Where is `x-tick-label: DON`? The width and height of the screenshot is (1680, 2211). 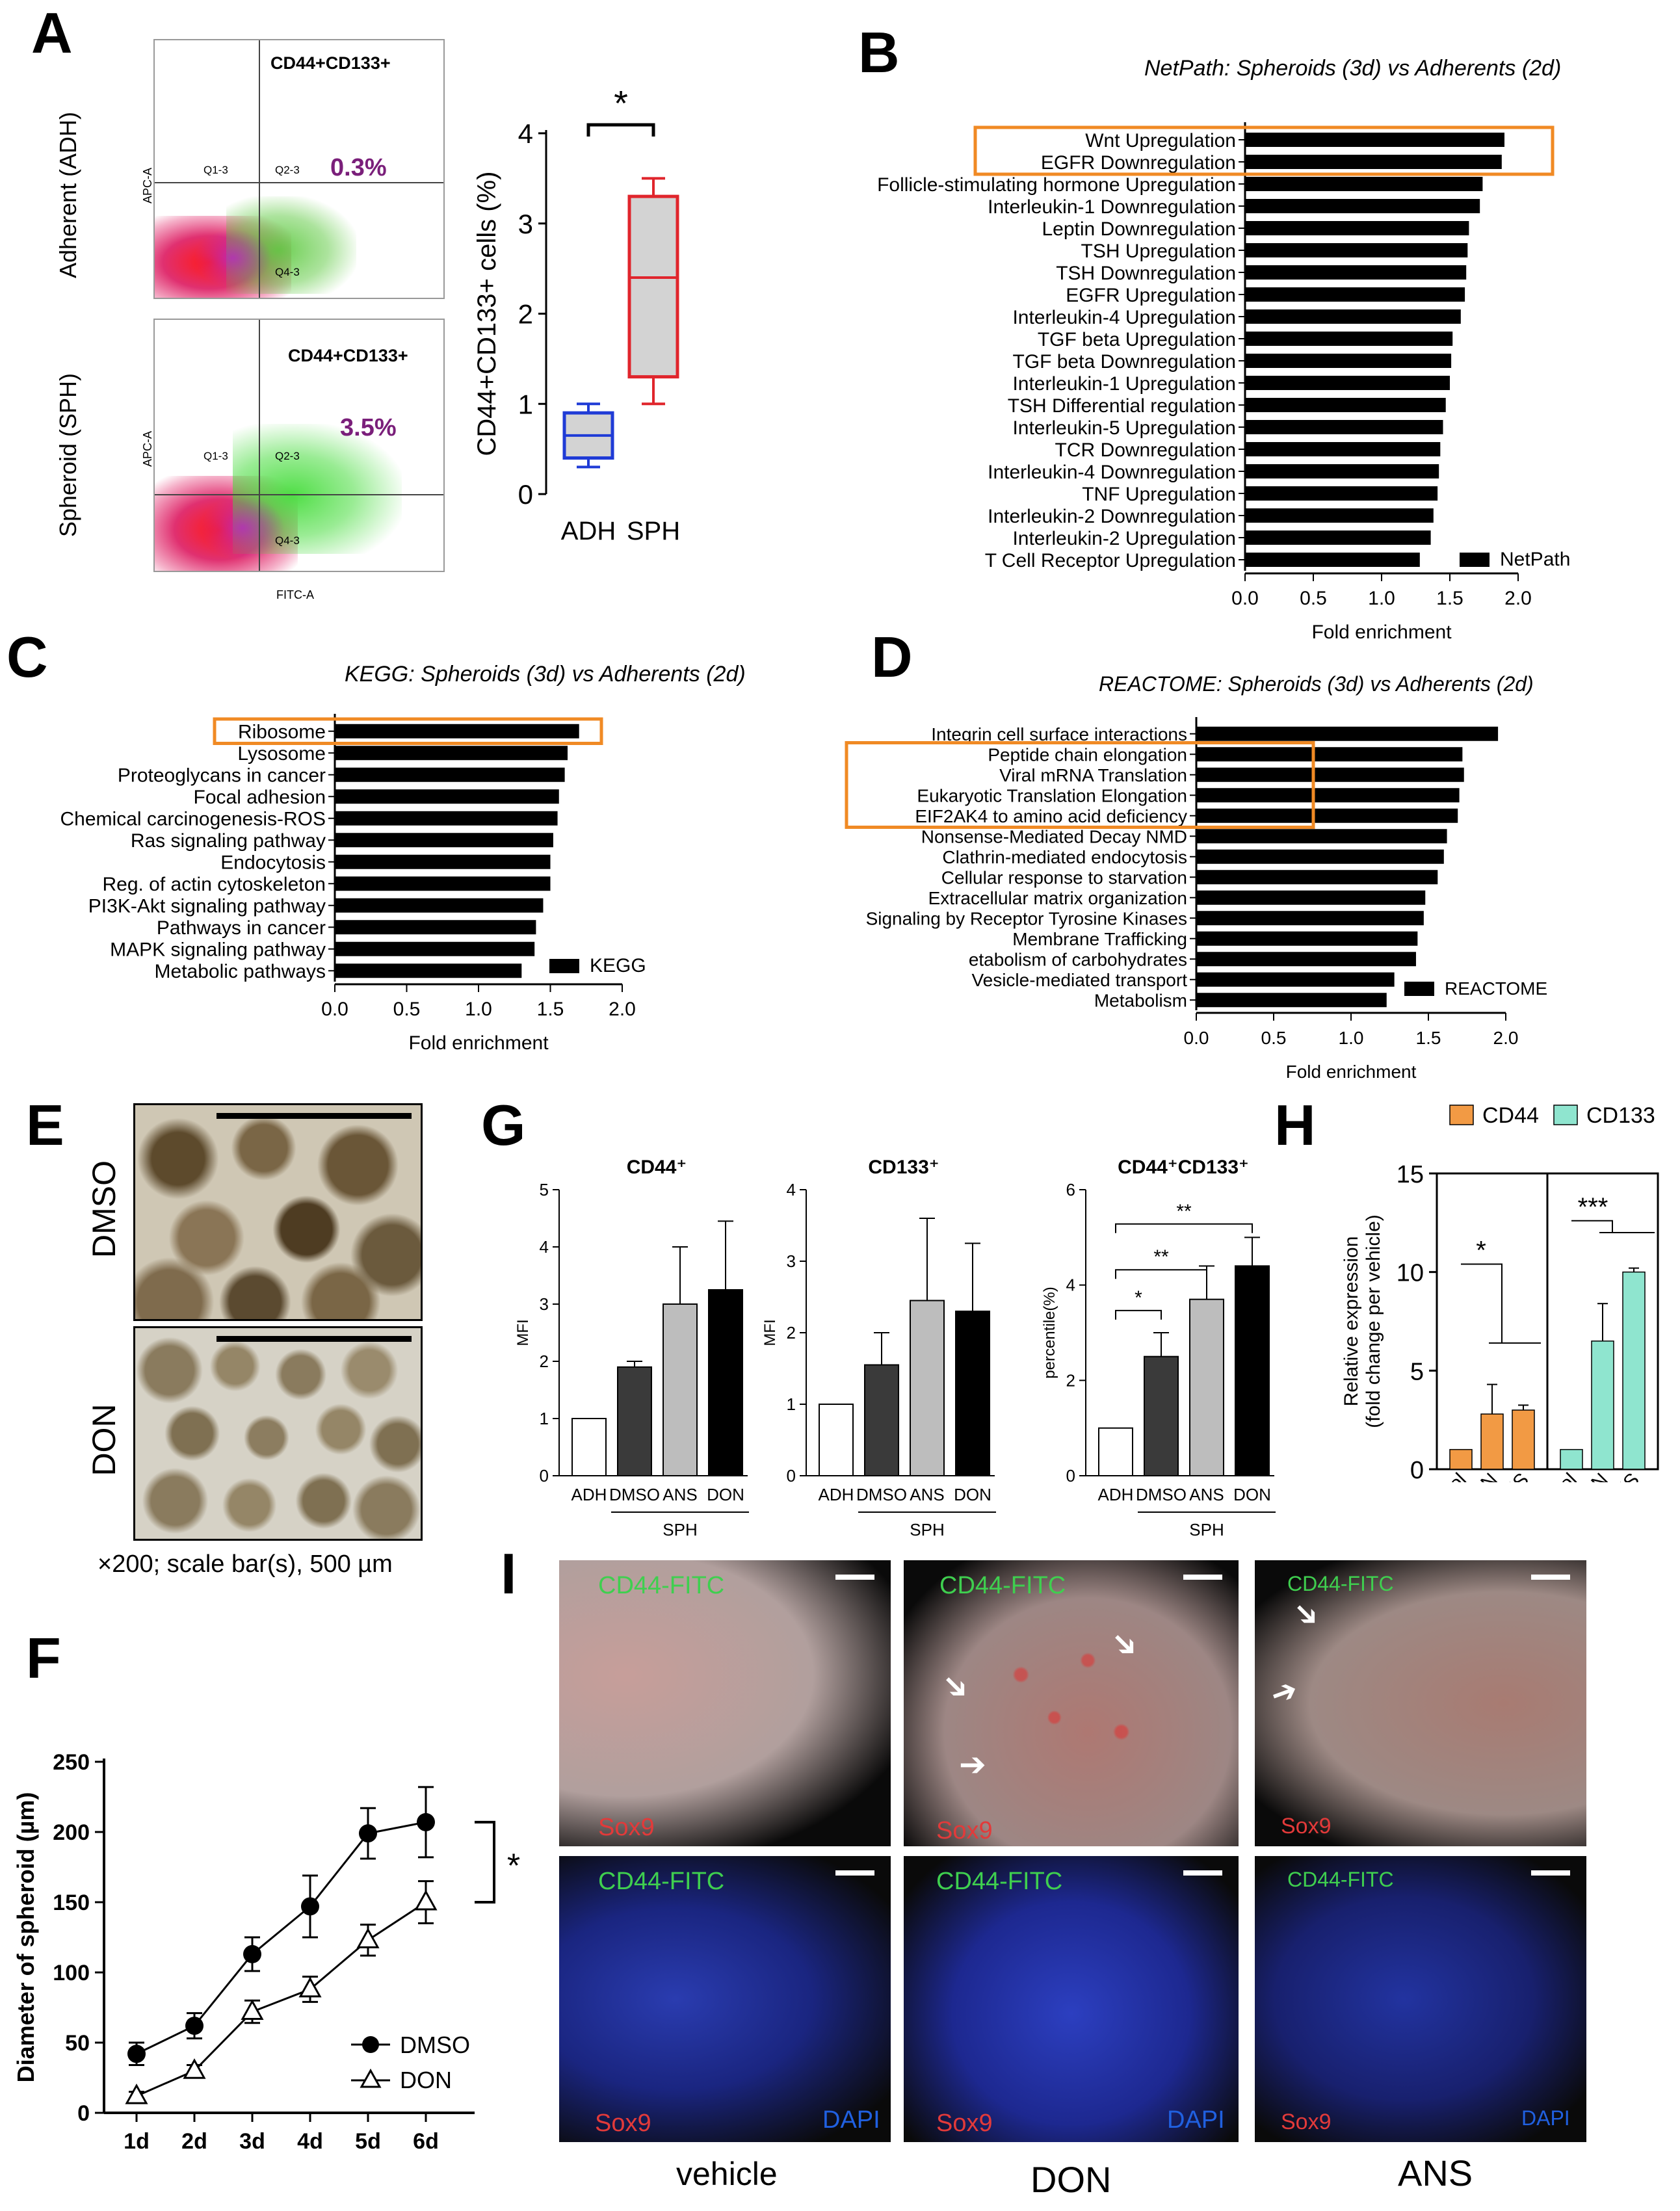
x-tick-label: DON is located at coordinates (972, 1495).